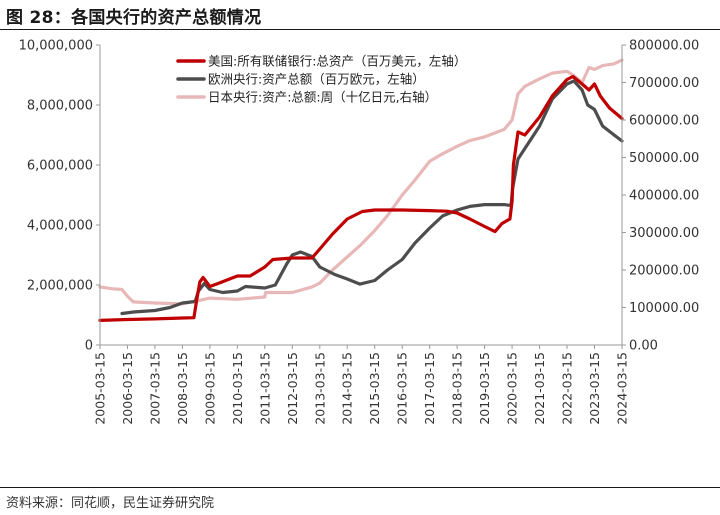 The height and width of the screenshot is (515, 720). I want to click on x-tick-label: 2024-03-15, so click(622, 388).